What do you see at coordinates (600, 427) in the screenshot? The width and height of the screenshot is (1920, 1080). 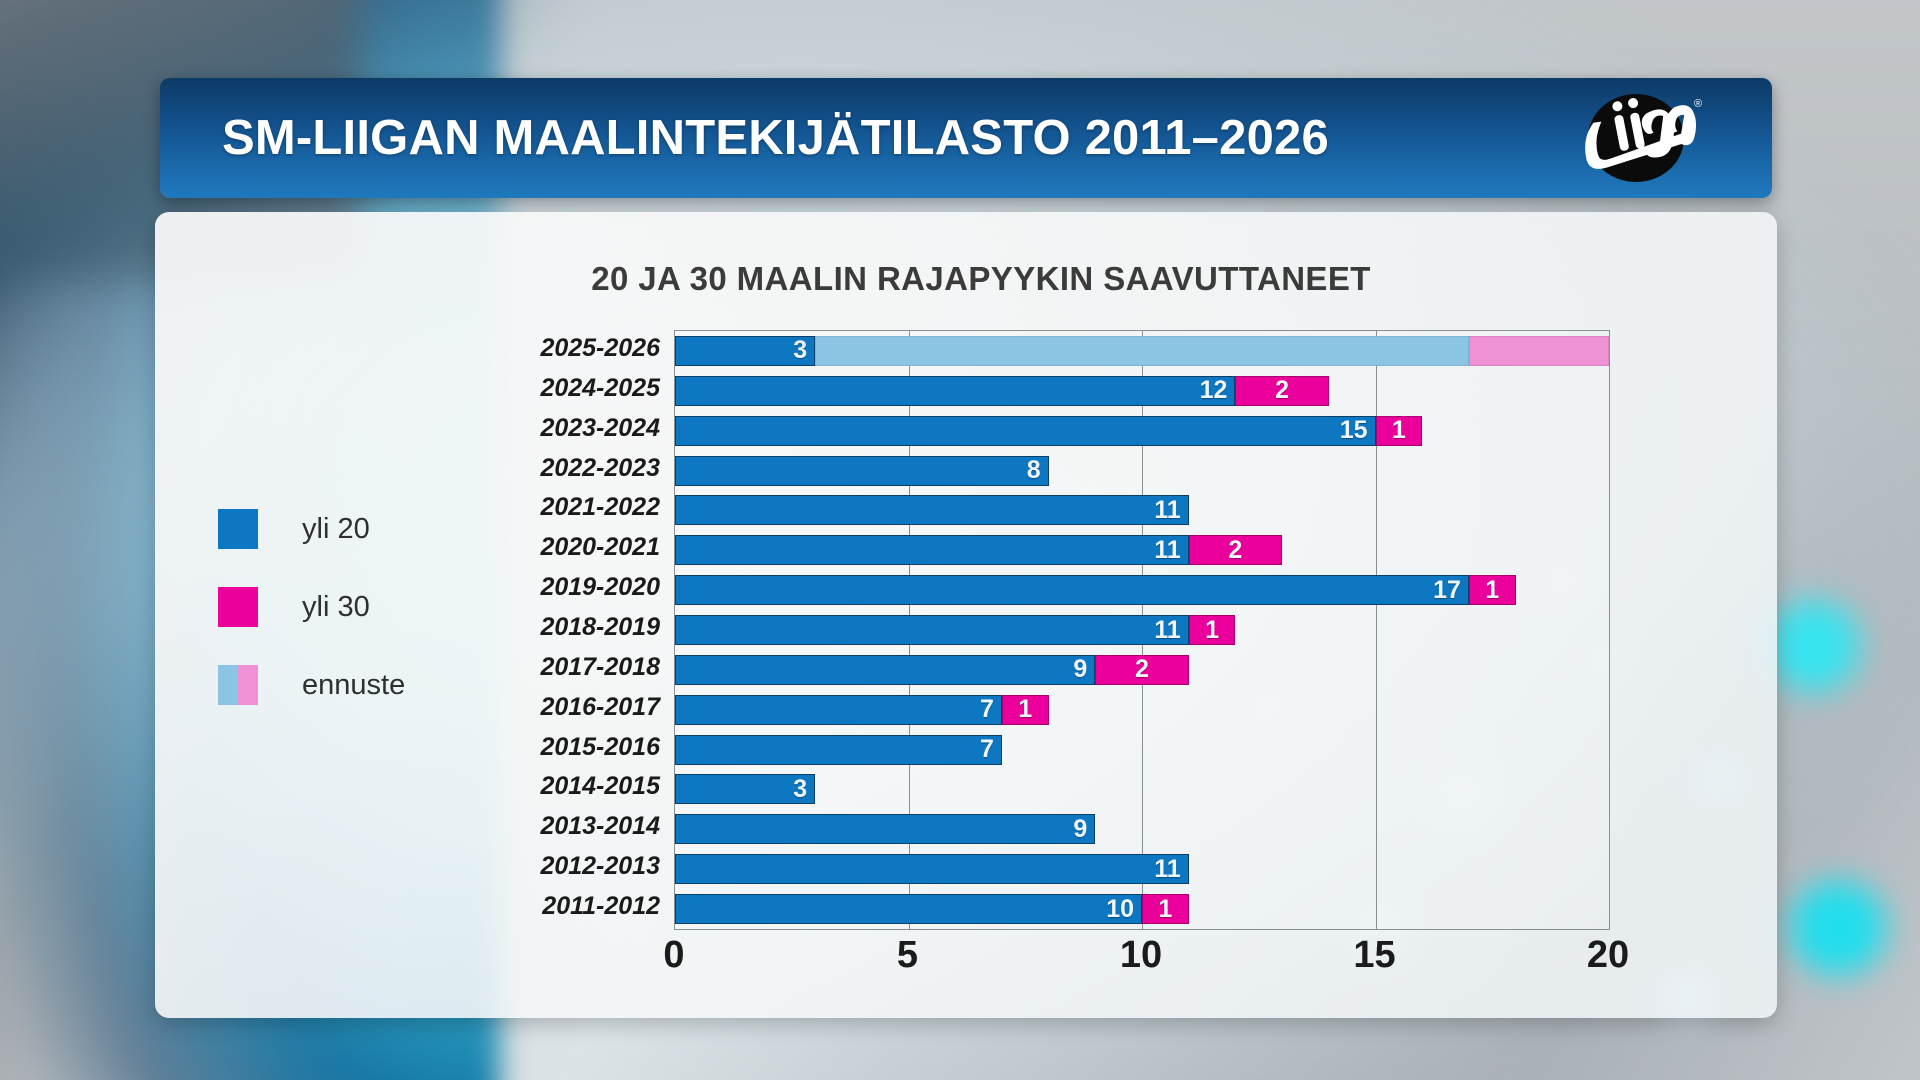 I see `y-axis-tick-label: 2023-2024` at bounding box center [600, 427].